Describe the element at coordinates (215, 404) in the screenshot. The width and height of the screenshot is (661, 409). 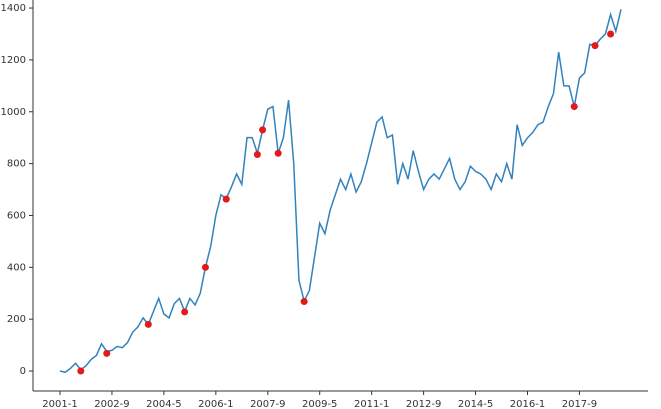
I see `x-tick-label: 2006-1` at that location.